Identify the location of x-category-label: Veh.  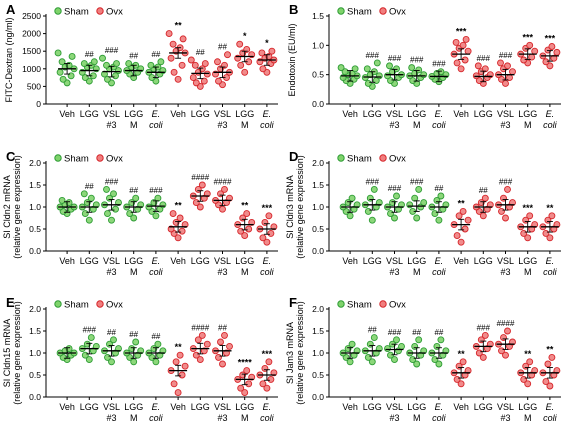
(178, 407).